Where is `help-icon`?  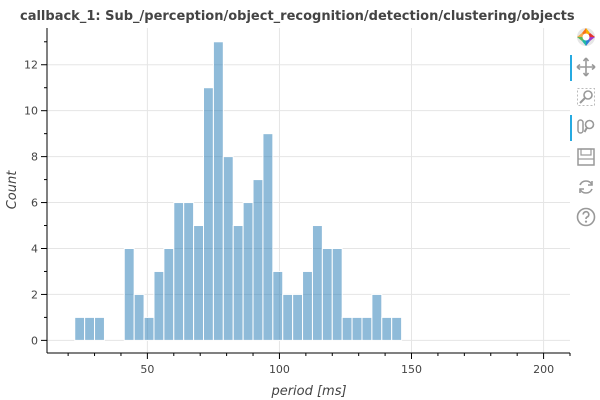
help-icon is located at coordinates (586, 217).